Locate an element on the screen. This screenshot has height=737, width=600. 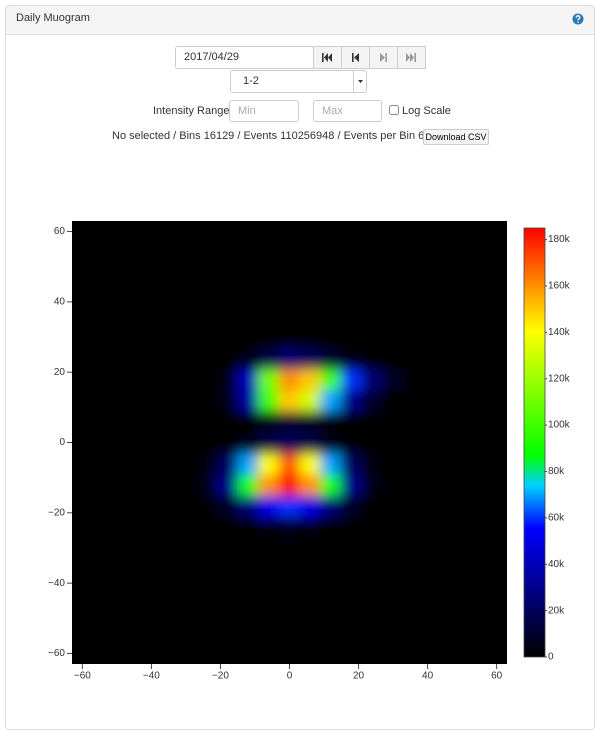
max-input: Max is located at coordinates (347, 111).